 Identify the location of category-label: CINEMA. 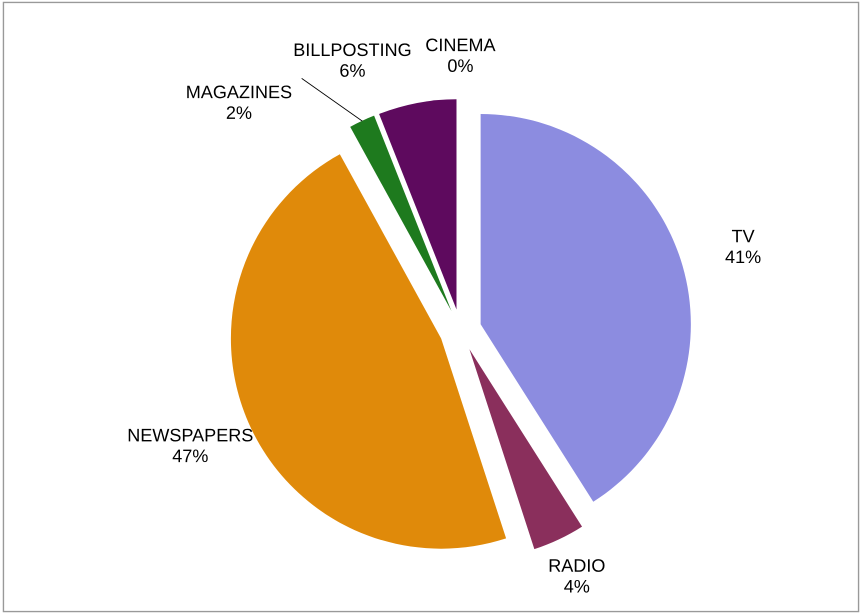
(461, 45).